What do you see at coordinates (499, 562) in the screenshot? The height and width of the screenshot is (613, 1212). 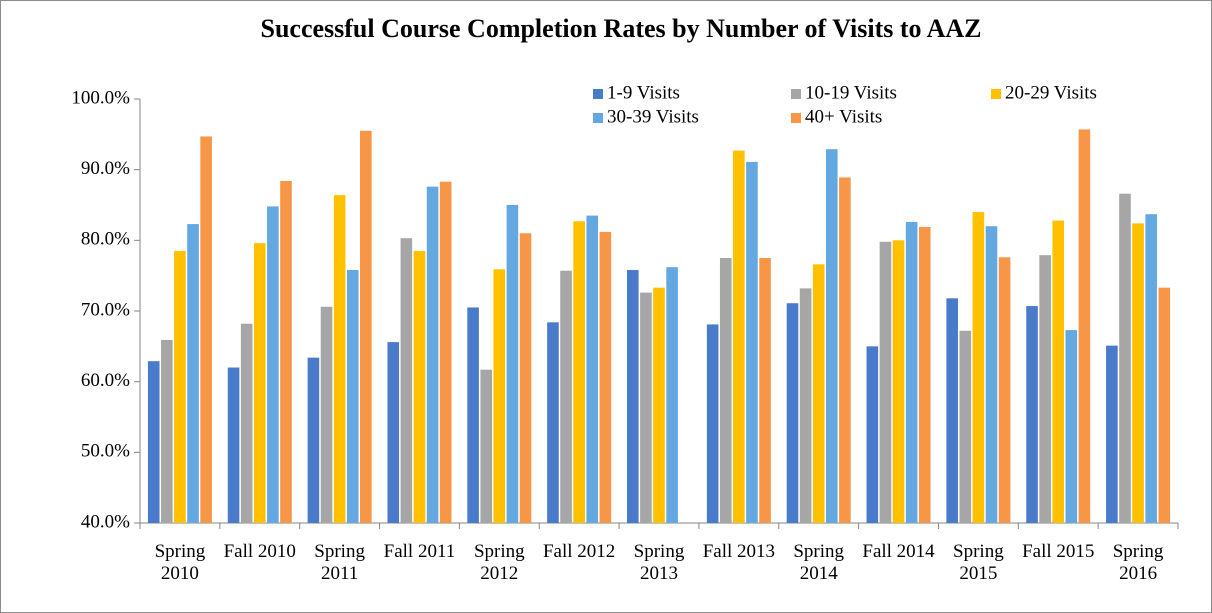 I see `x-tick-label: Spring 2012` at bounding box center [499, 562].